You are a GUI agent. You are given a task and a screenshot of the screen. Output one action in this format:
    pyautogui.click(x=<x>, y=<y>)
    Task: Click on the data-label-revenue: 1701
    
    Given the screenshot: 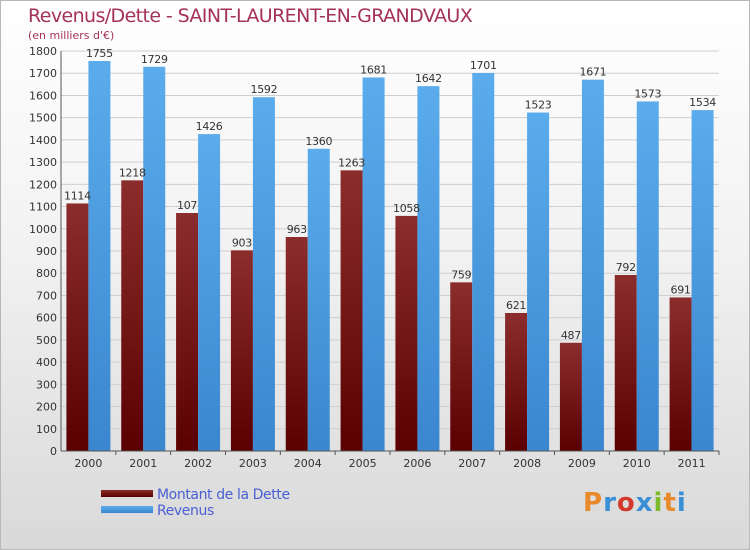 What is the action you would take?
    pyautogui.click(x=483, y=65)
    